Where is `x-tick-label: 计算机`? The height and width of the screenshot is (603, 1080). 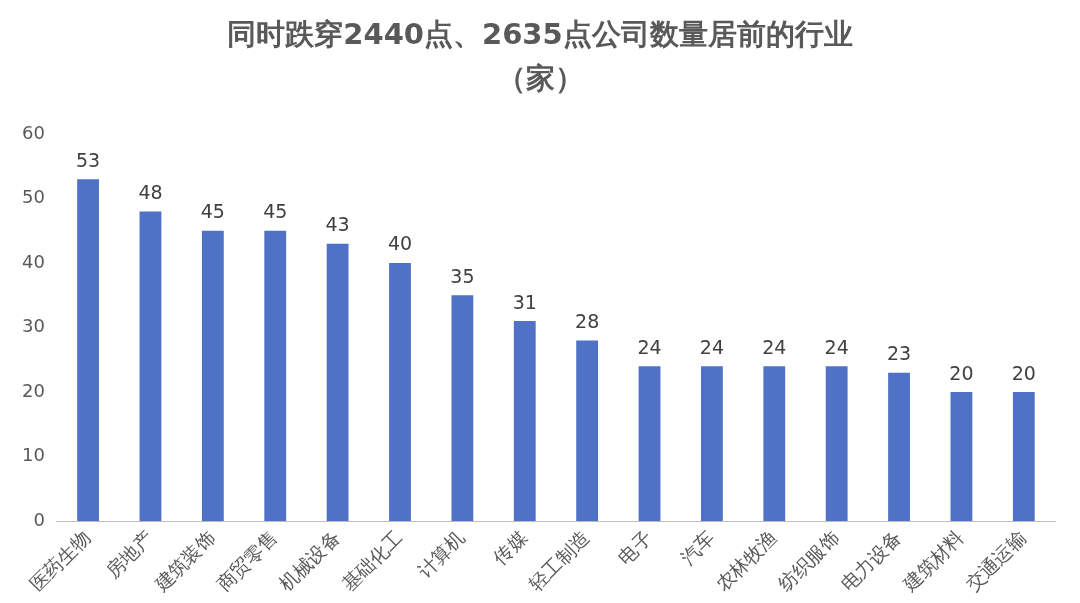
x-tick-label: 计算机 is located at coordinates (440, 553).